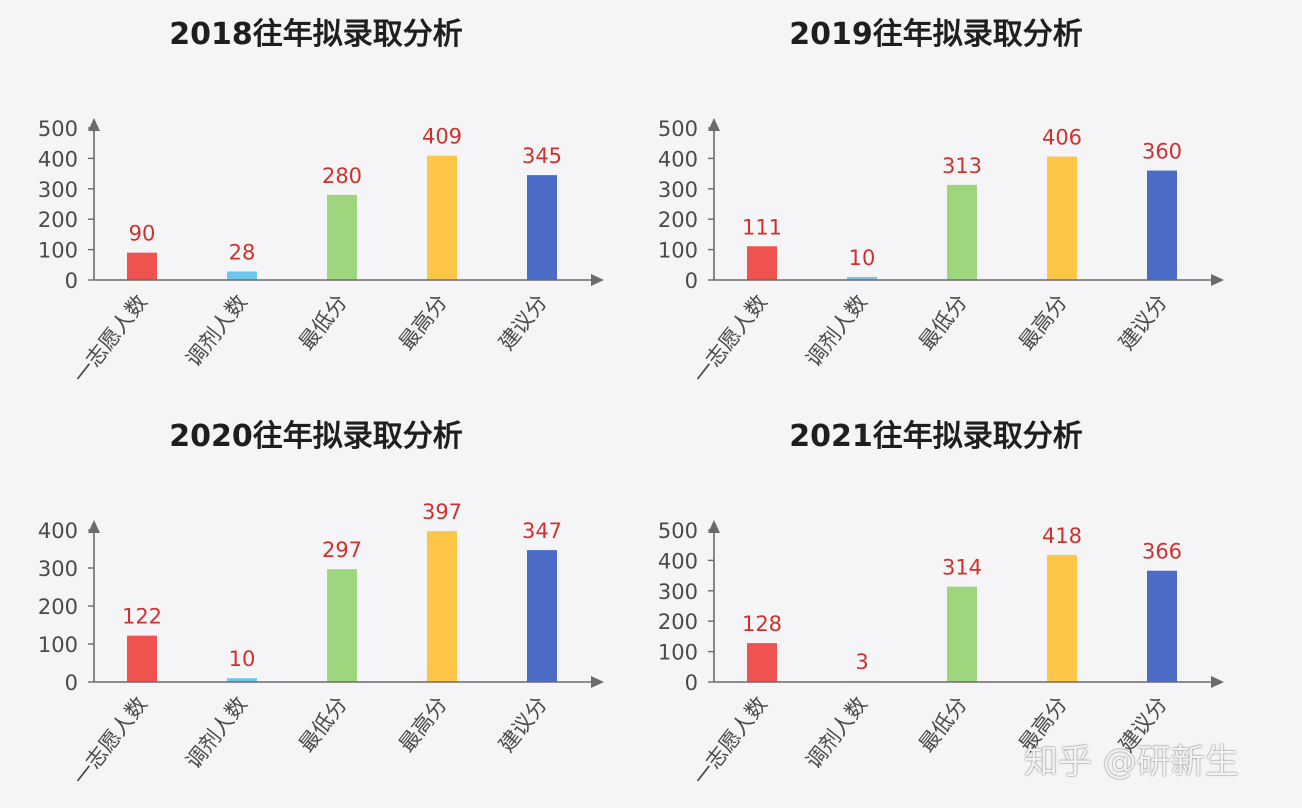  What do you see at coordinates (142, 234) in the screenshot?
I see `data-label-0: 90` at bounding box center [142, 234].